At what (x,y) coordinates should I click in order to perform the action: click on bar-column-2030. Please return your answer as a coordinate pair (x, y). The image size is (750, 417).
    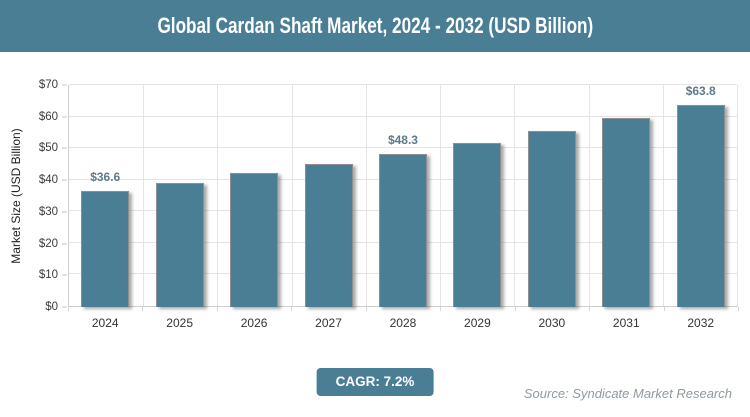
    Looking at the image, I should click on (552, 196).